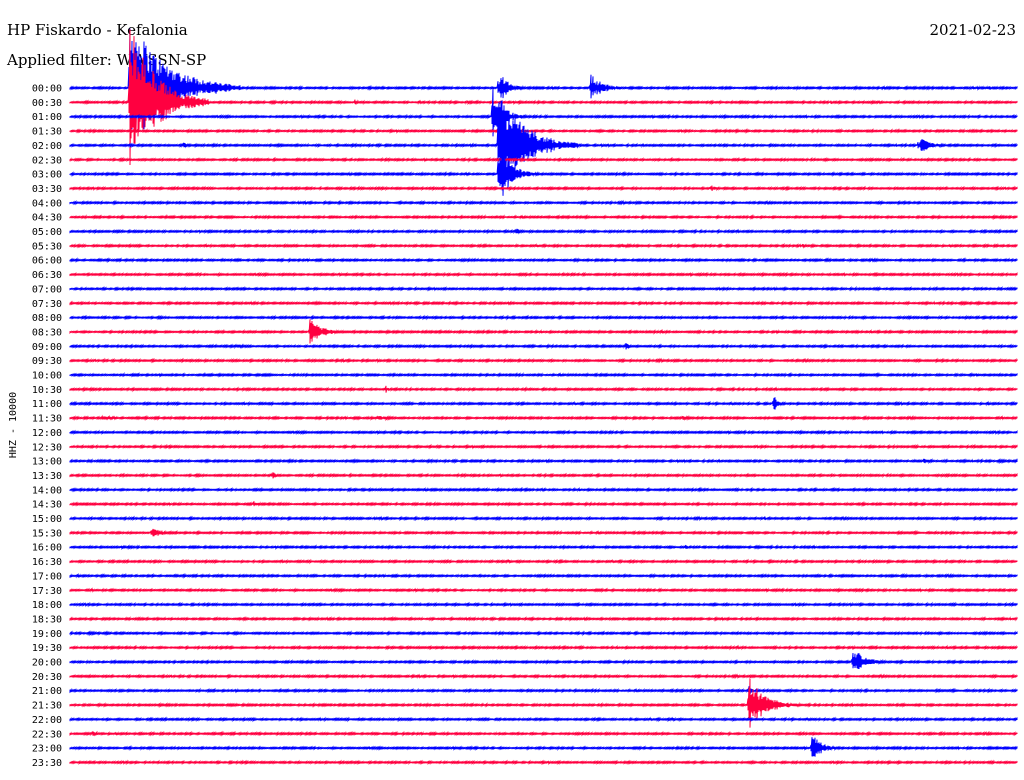 The image size is (1024, 780). I want to click on row-time-label: 08:30, so click(47, 332).